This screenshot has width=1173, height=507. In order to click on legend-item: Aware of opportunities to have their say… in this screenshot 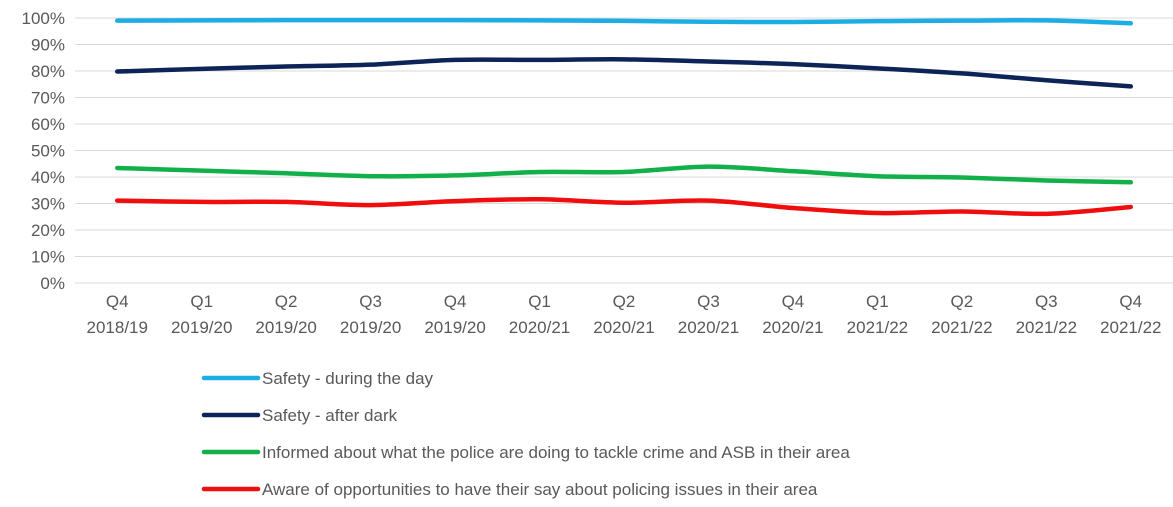, I will do `click(509, 489)`.